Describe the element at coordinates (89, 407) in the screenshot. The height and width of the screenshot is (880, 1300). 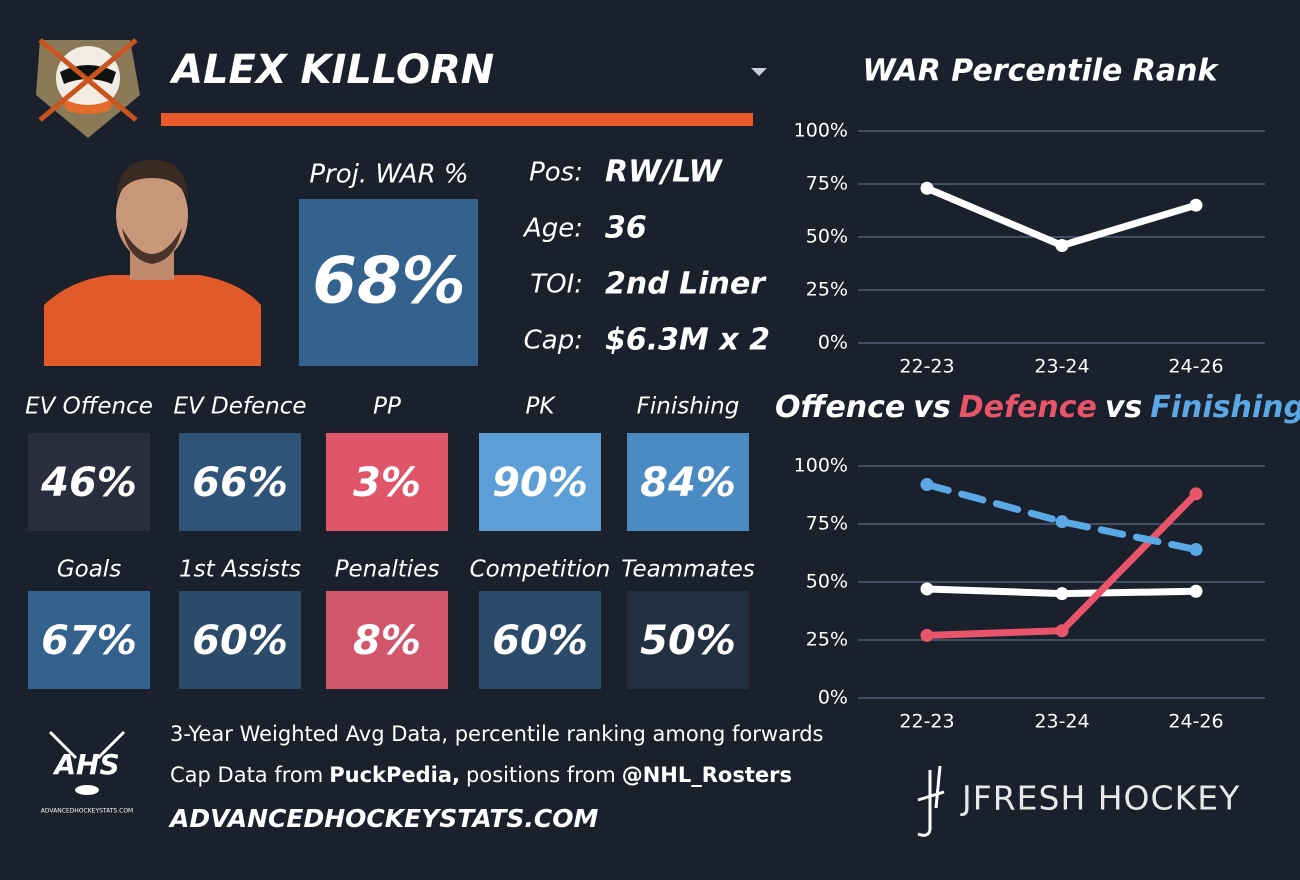
I see `tile-label: EV Offence` at that location.